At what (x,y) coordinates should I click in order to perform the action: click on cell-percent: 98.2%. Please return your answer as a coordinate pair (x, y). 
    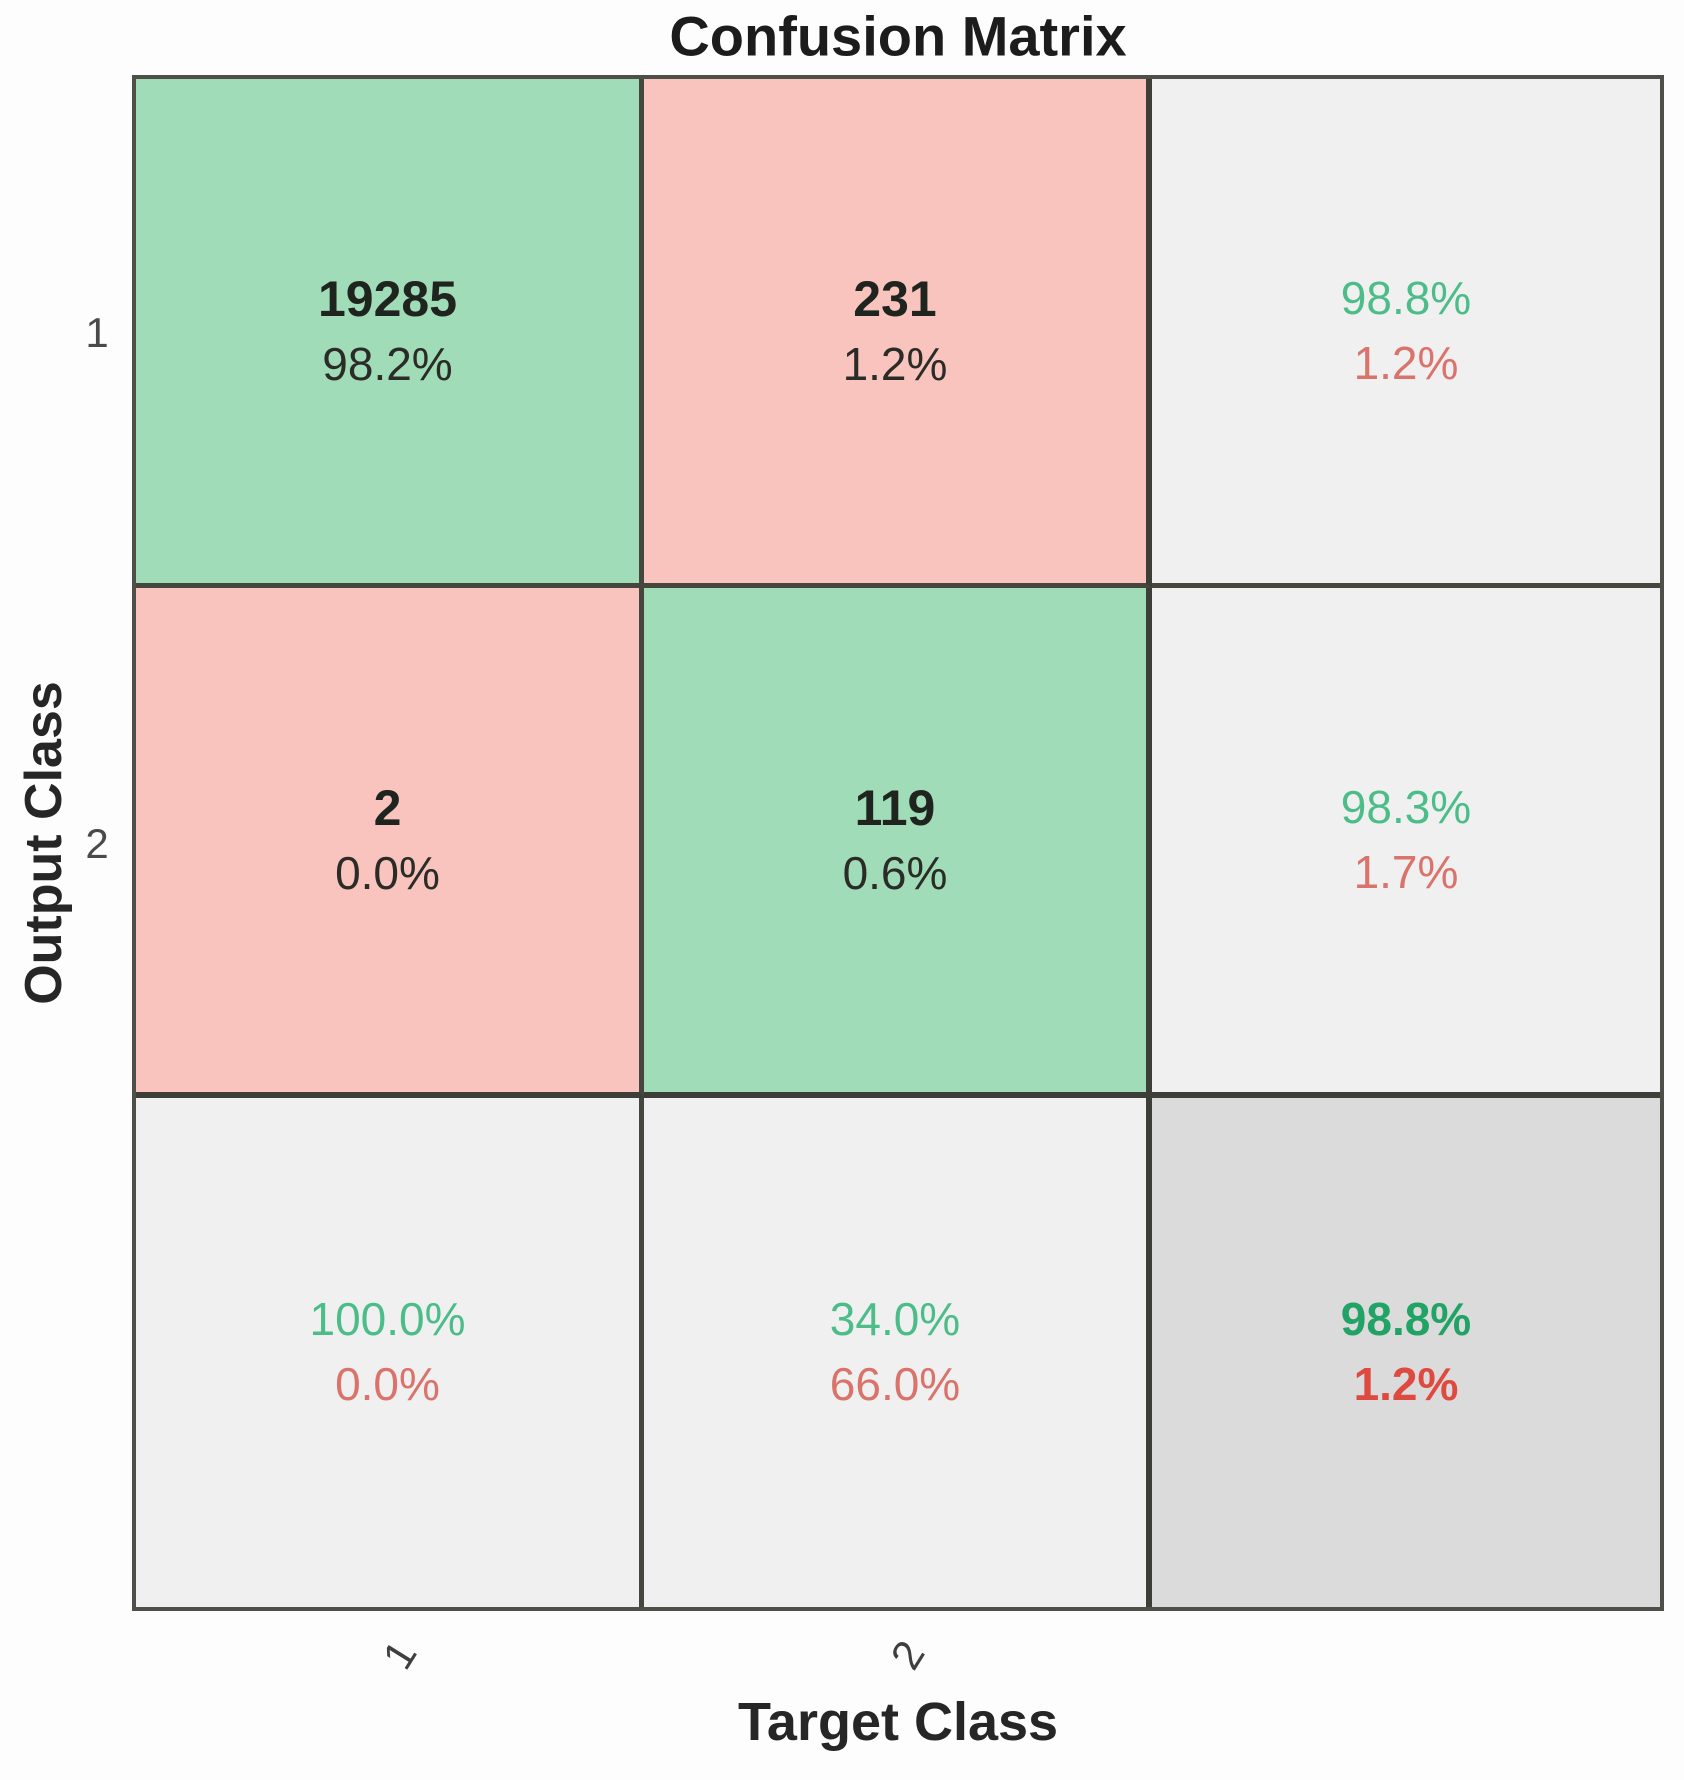
    Looking at the image, I should click on (387, 364).